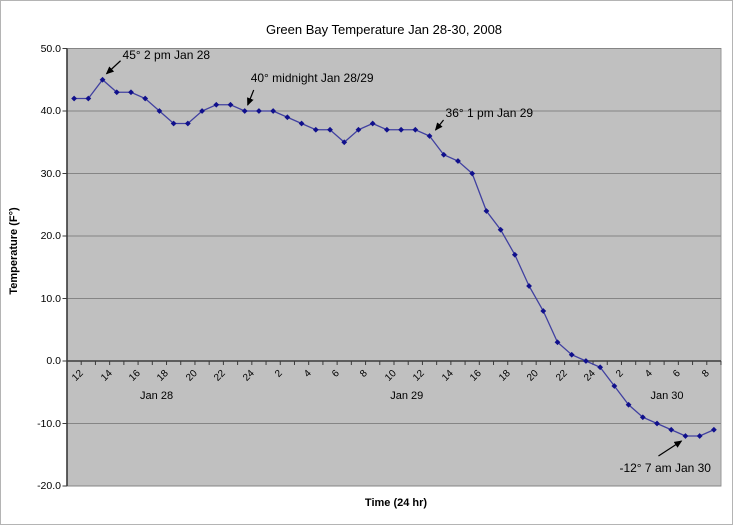  What do you see at coordinates (50, 173) in the screenshot?
I see `y-tick-label: 30.0` at bounding box center [50, 173].